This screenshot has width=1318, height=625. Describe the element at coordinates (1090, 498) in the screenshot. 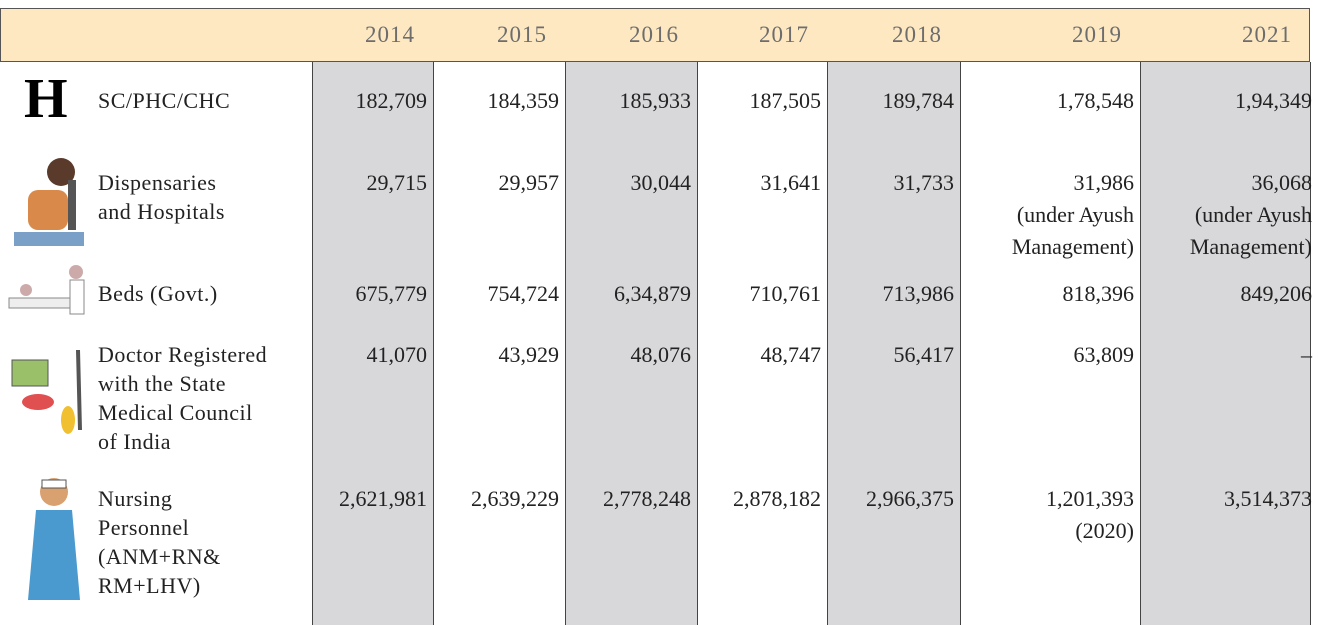

I see `cell-value: 1,201,393` at that location.